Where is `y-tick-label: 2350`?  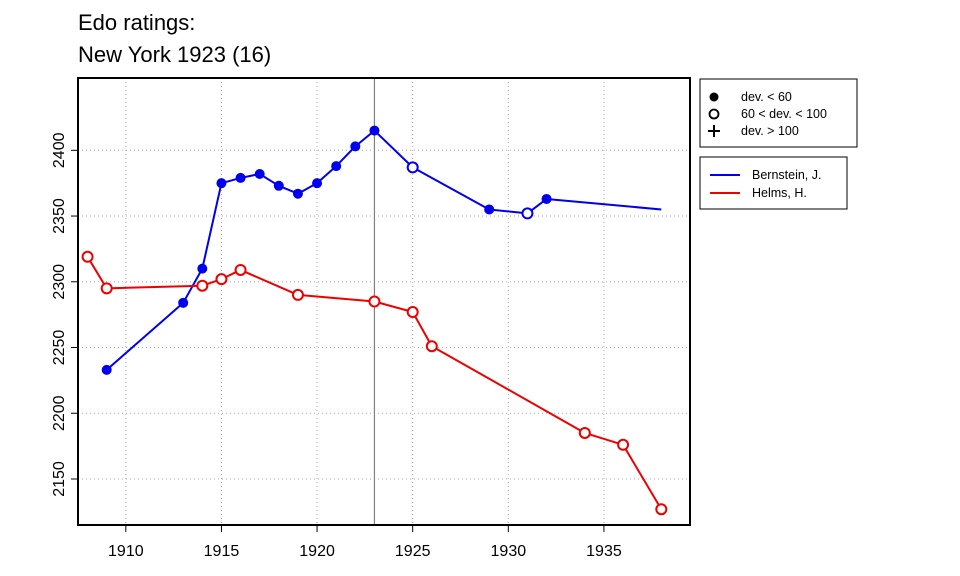 y-tick-label: 2350 is located at coordinates (59, 216).